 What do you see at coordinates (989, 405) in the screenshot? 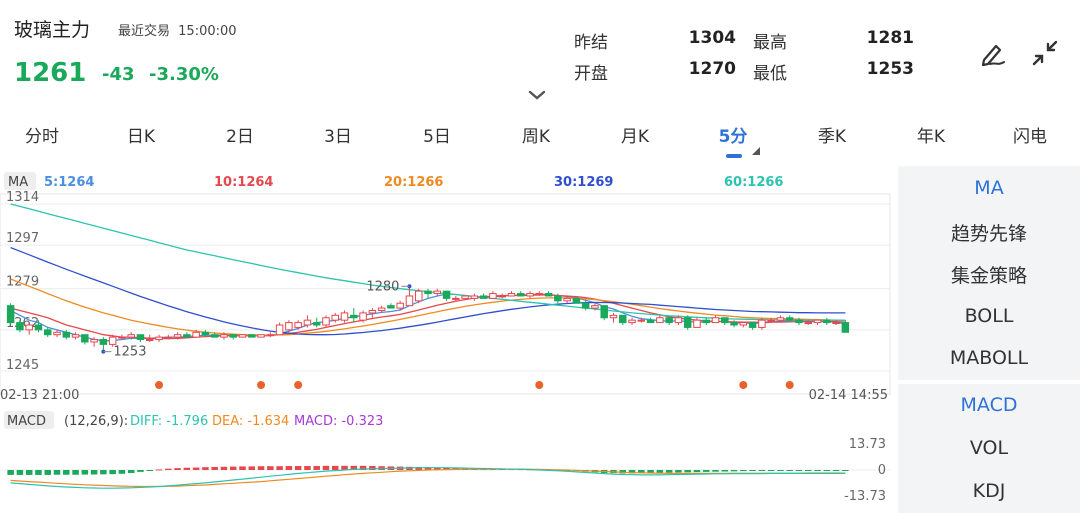
I see `side-item-macd: MACD` at bounding box center [989, 405].